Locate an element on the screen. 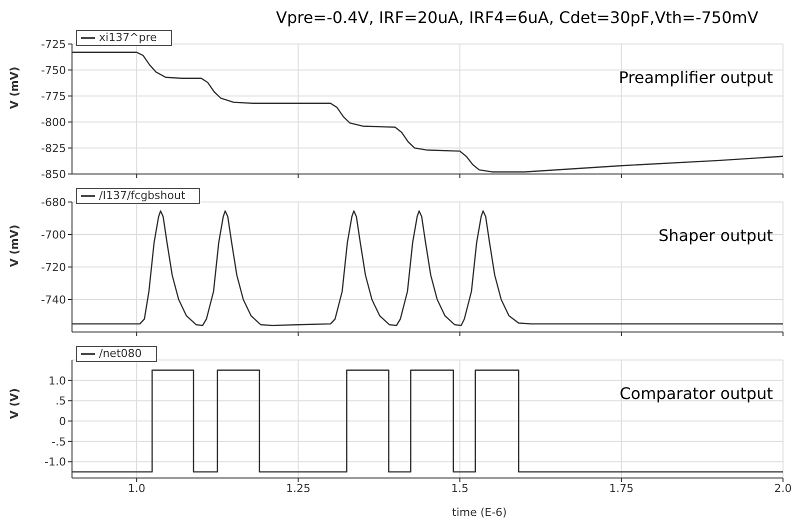  y-tick-label: -700 is located at coordinates (53, 235).